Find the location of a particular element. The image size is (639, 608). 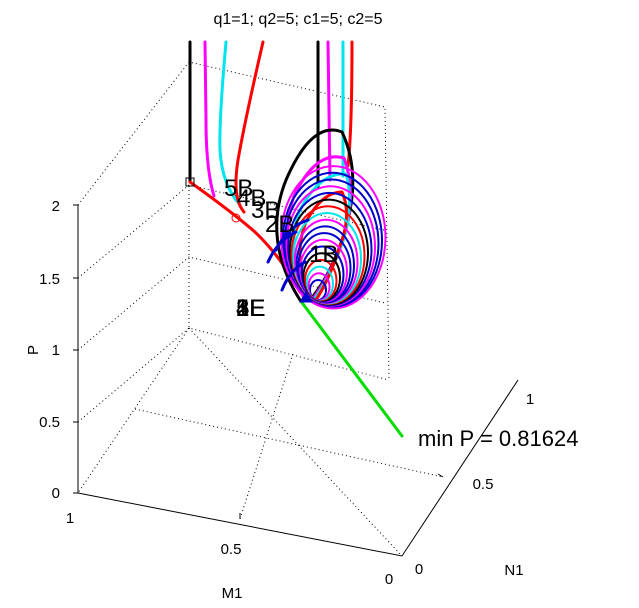

z-tick-label: 0 is located at coordinates (56, 493).